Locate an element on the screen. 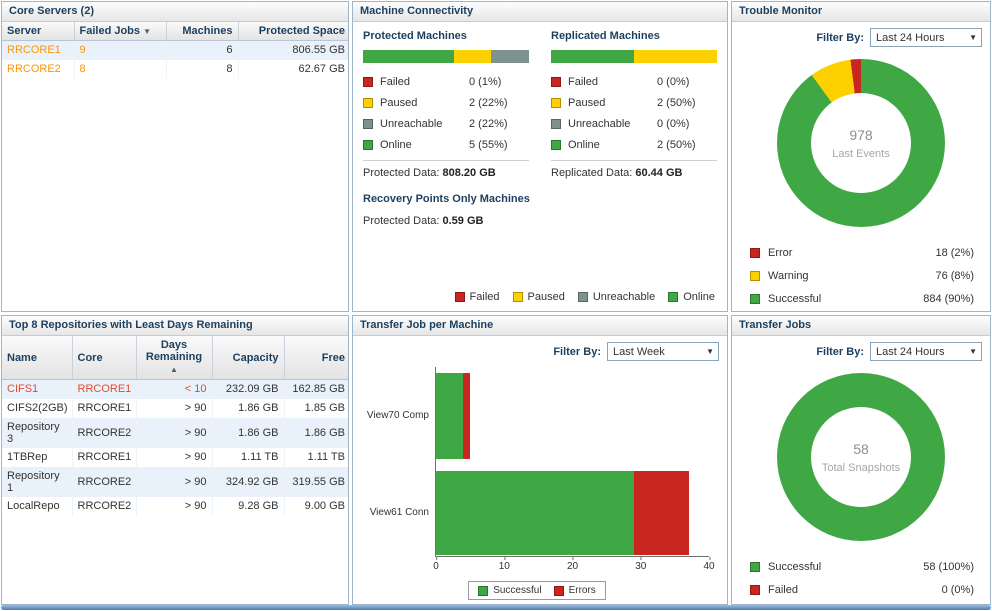 The height and width of the screenshot is (611, 992). table-row: RRCORE1 9 6 806.55 GB is located at coordinates (175, 50).